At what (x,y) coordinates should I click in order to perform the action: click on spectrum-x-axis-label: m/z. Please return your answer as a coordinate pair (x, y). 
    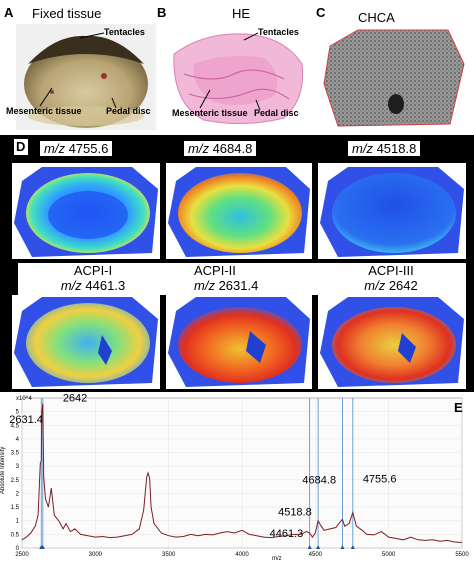
    Looking at the image, I should click on (277, 559).